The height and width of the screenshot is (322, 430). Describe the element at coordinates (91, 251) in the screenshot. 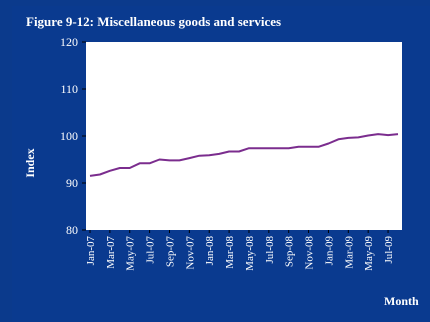

I see `x-tick-label: Jan-07` at that location.